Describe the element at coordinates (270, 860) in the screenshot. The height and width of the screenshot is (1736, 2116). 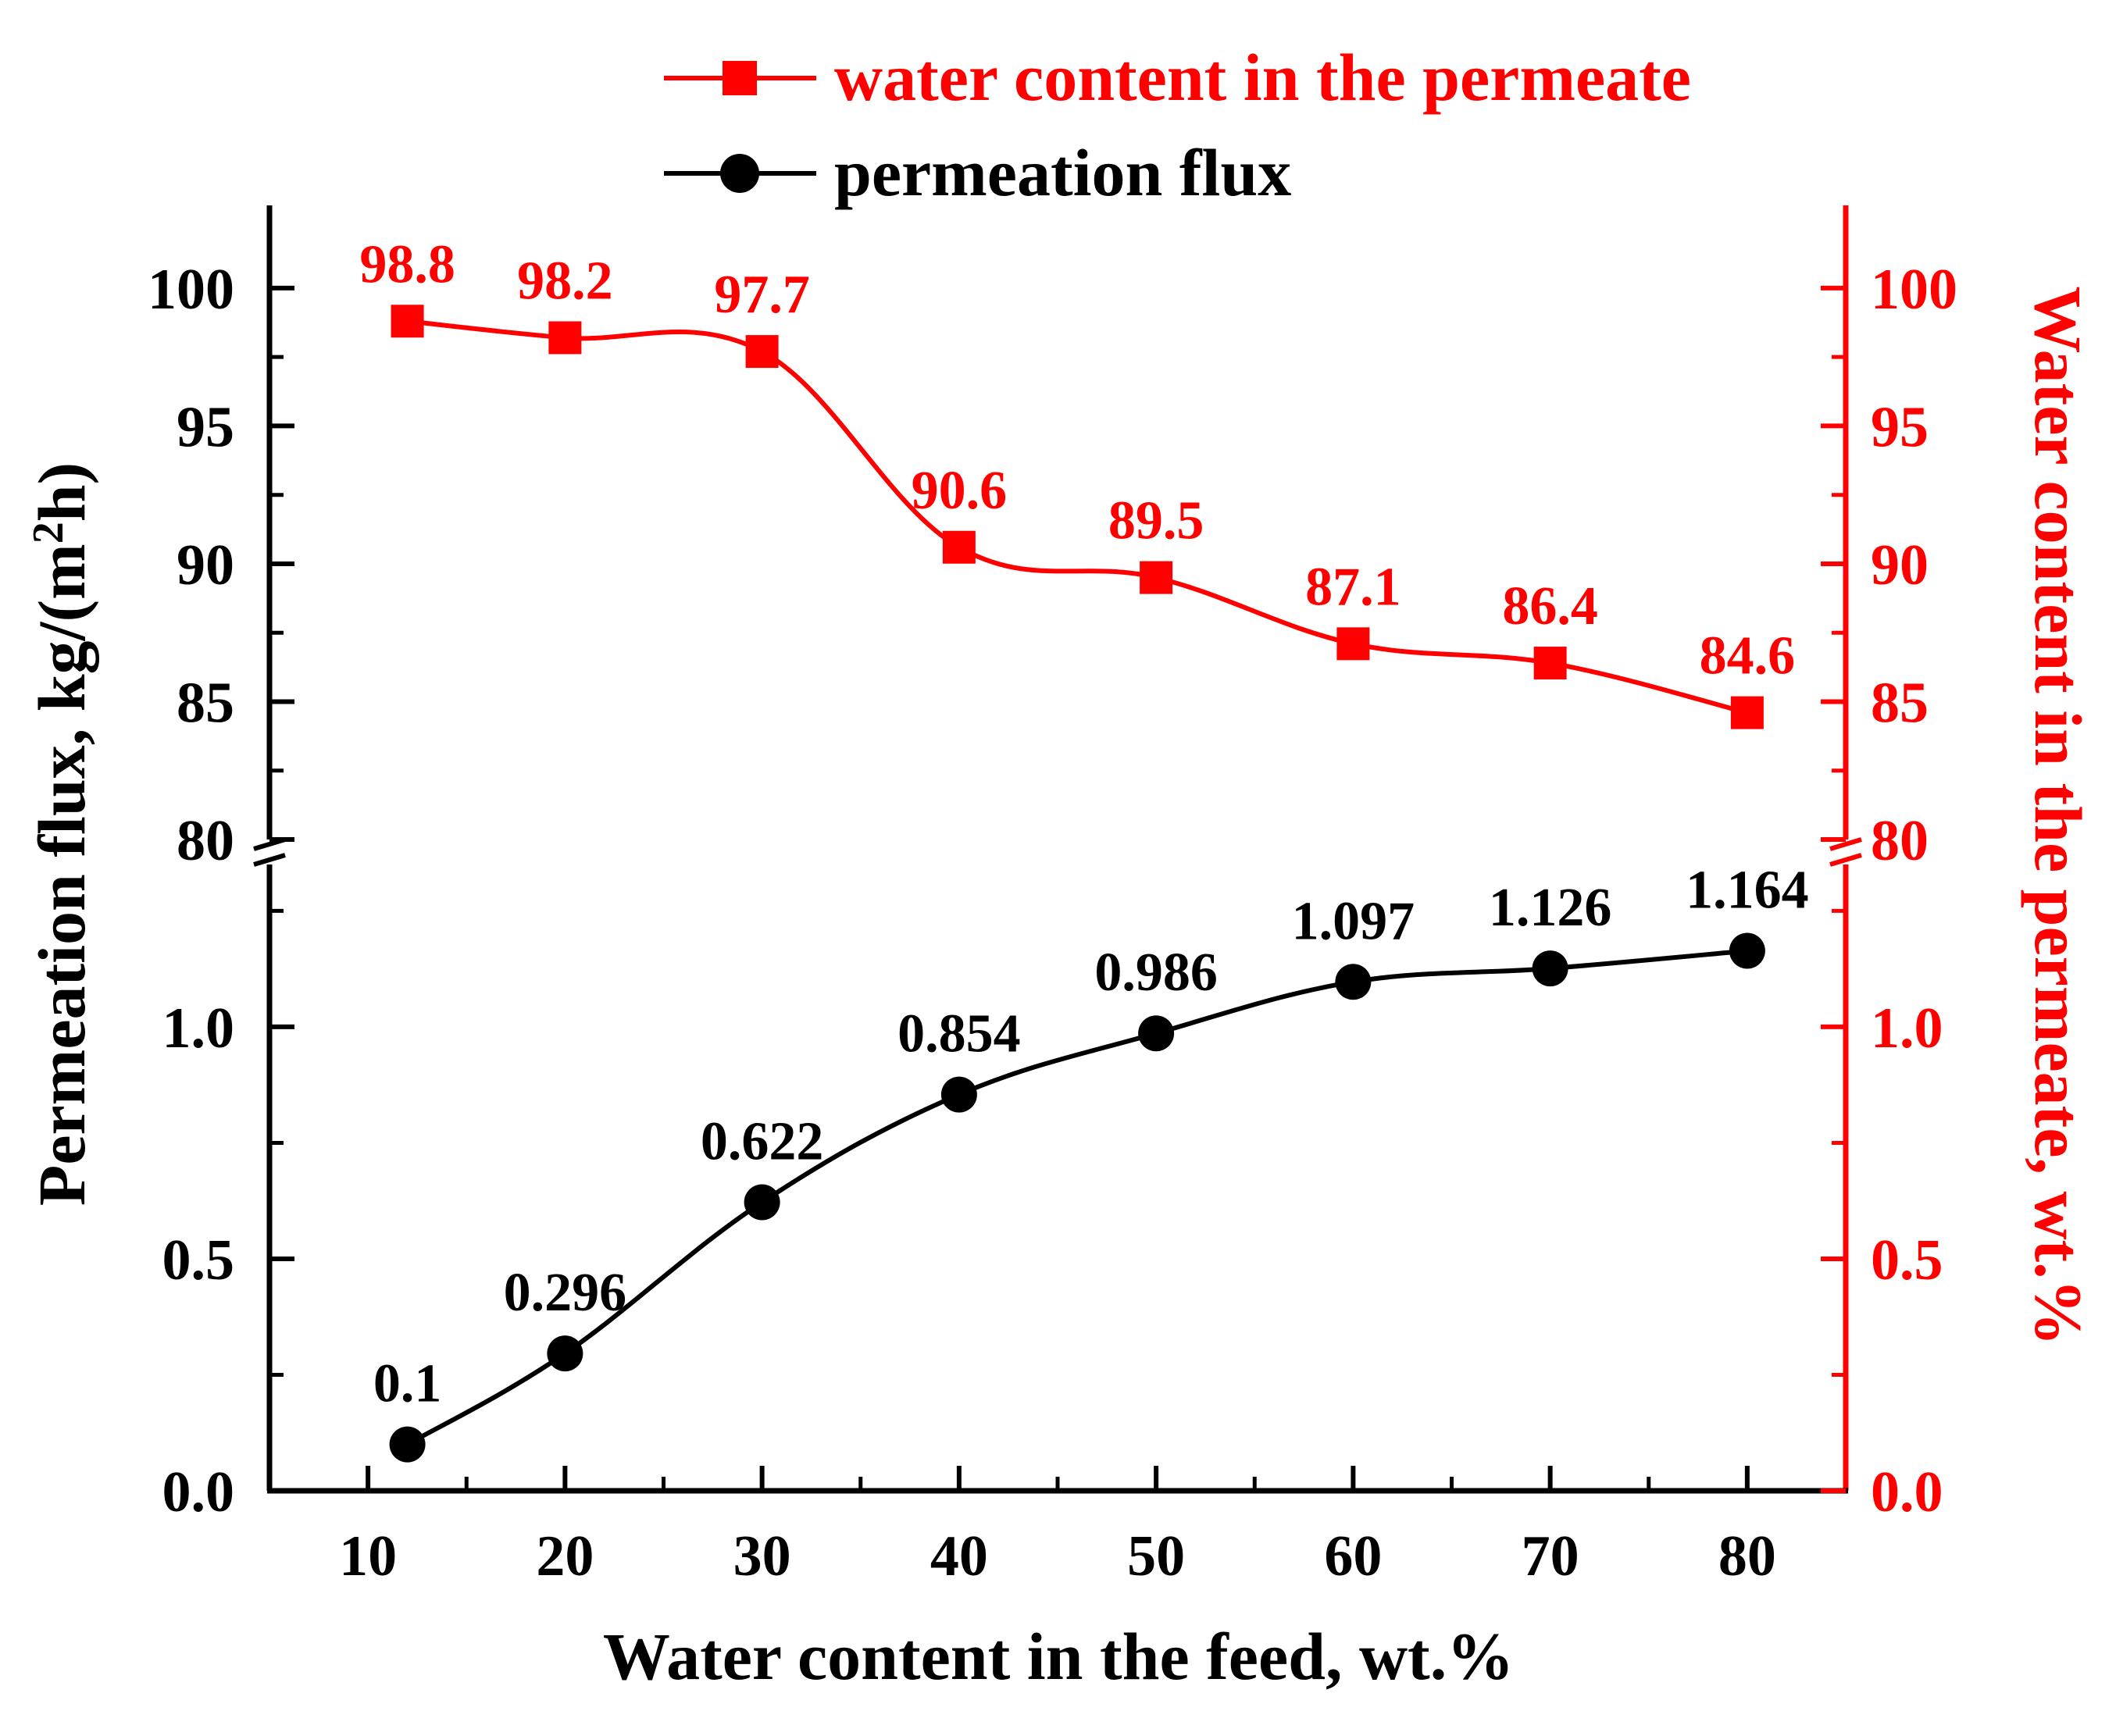
I see `left-axis-break-mark` at that location.